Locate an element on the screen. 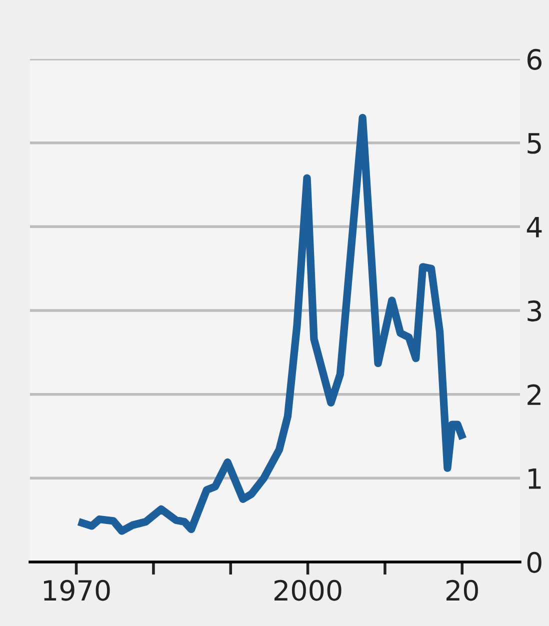  y-tick-label: 2 is located at coordinates (534, 394).